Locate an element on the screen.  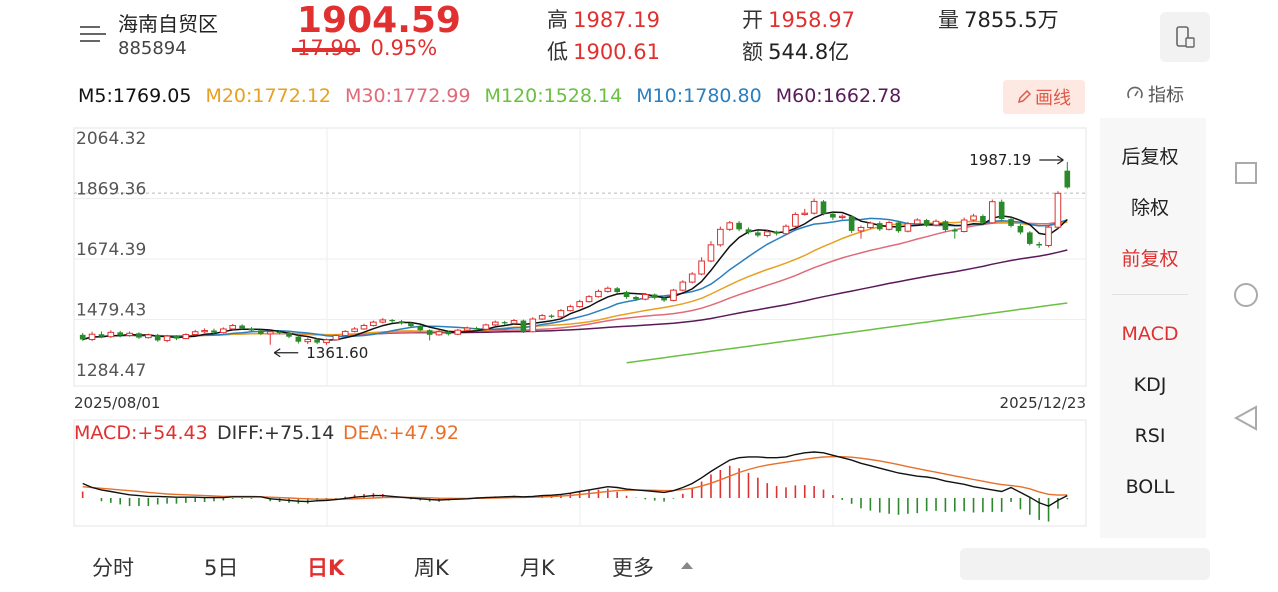
volume-label: 量 is located at coordinates (948, 20).